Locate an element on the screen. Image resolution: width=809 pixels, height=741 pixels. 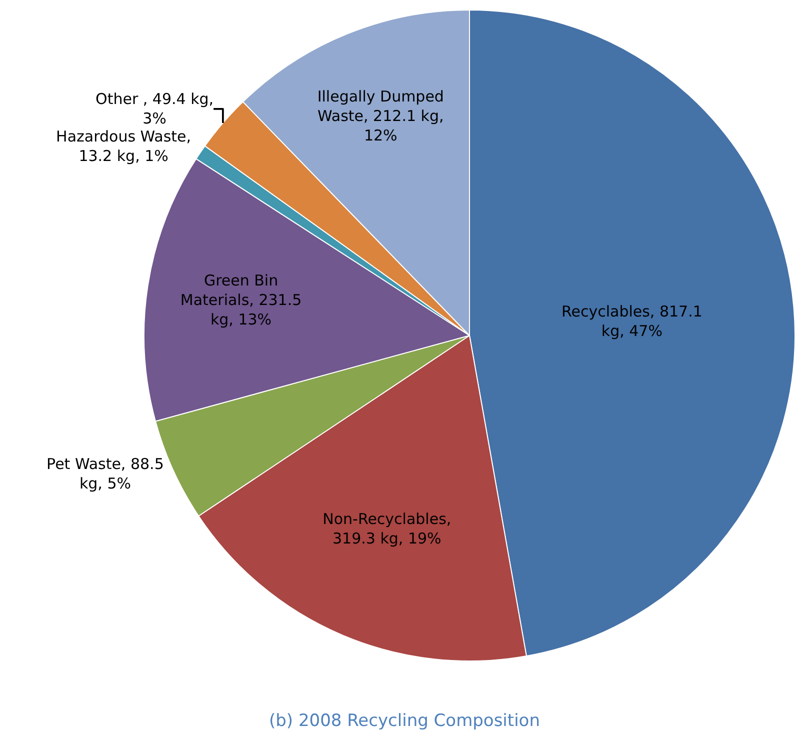
slice-label: Non-Recyclables, 319.3 kg, 19% is located at coordinates (387, 529).